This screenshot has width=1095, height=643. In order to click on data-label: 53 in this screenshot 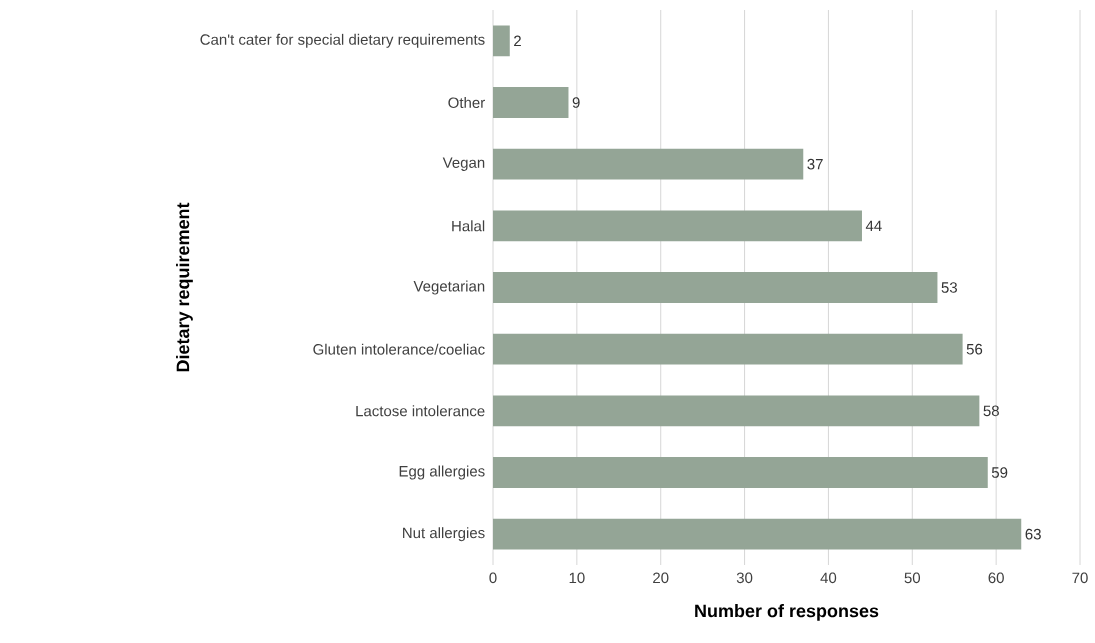, I will do `click(949, 287)`.